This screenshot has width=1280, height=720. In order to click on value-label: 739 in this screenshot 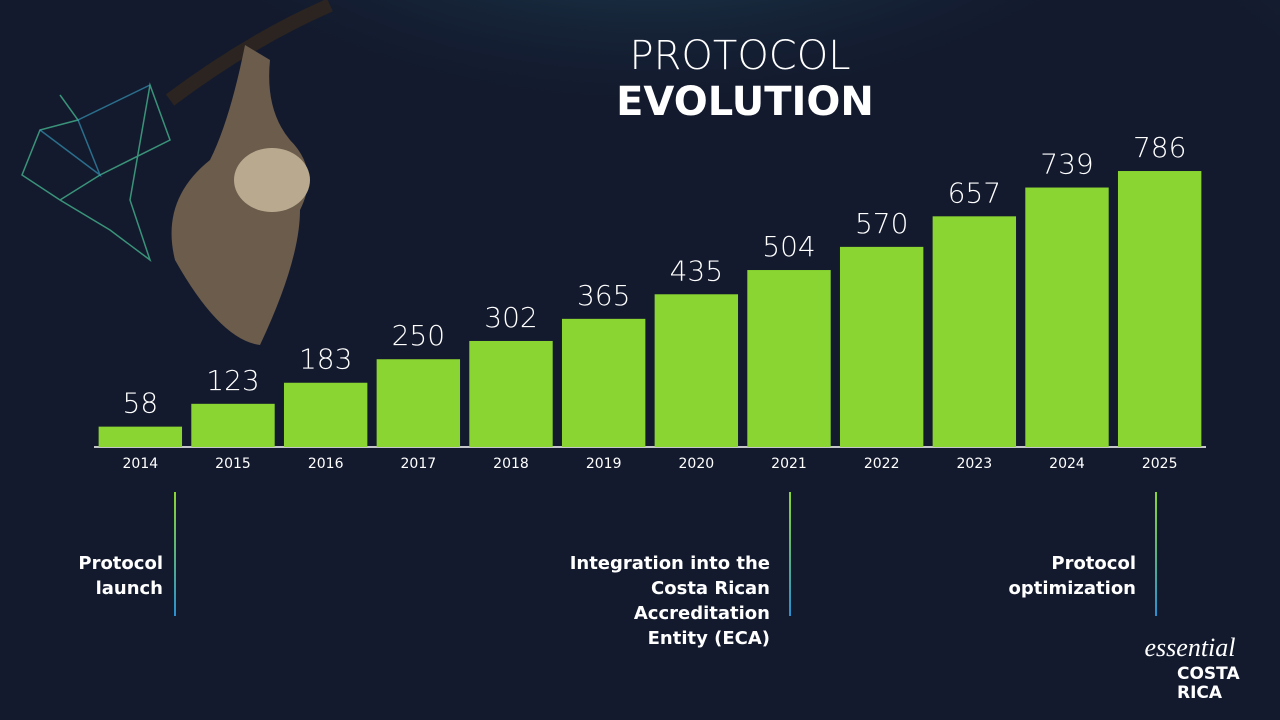, I will do `click(1066, 164)`.